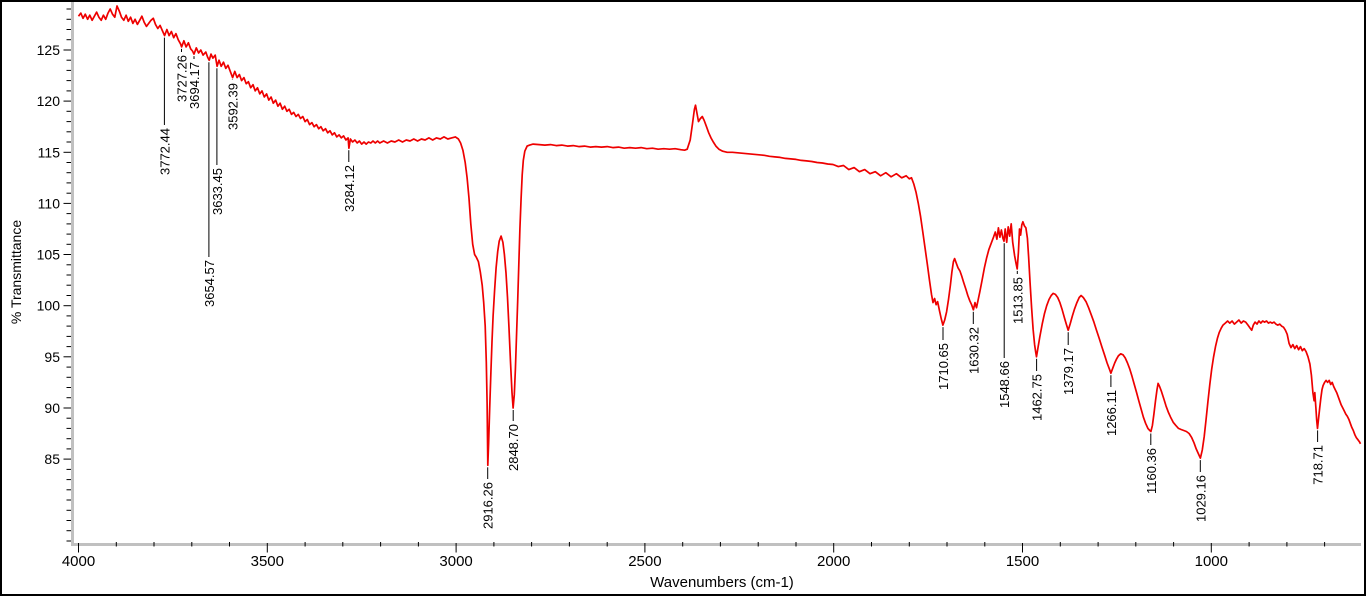  Describe the element at coordinates (1211, 561) in the screenshot. I see `x-tick-label: 1000` at that location.